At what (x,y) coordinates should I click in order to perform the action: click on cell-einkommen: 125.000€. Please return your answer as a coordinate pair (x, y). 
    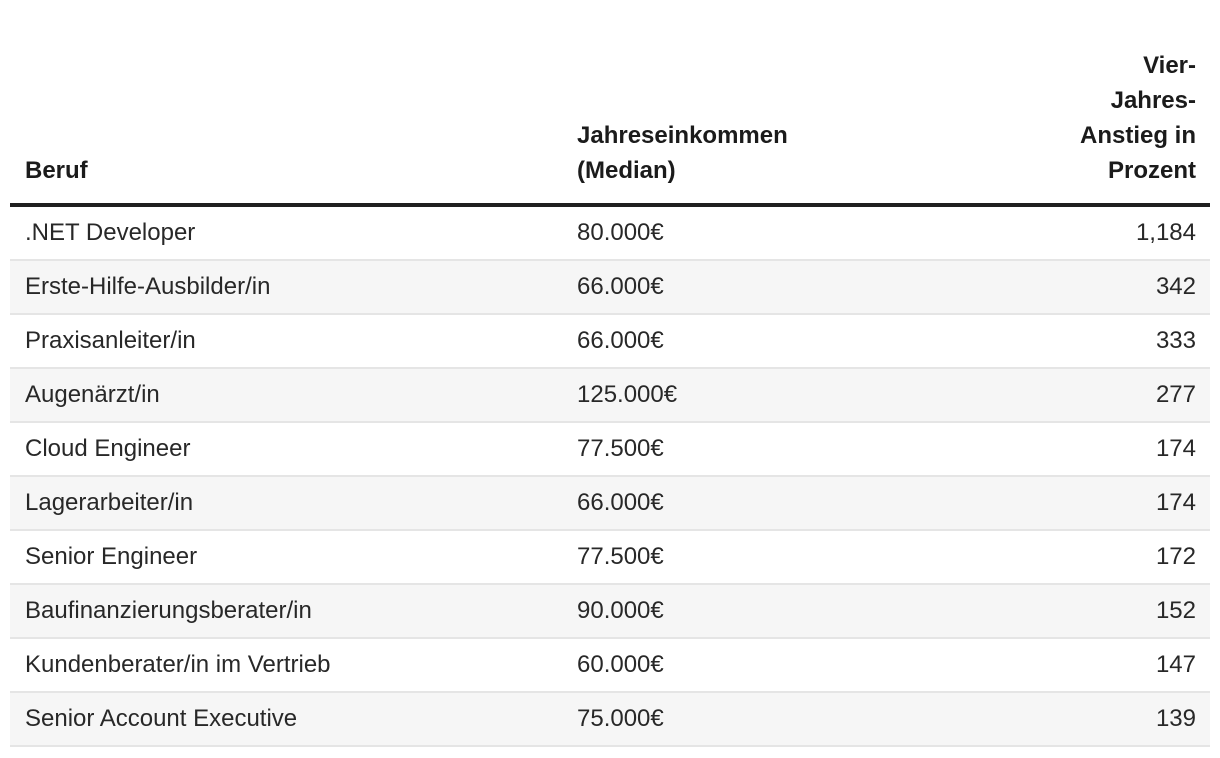
    Looking at the image, I should click on (813, 395).